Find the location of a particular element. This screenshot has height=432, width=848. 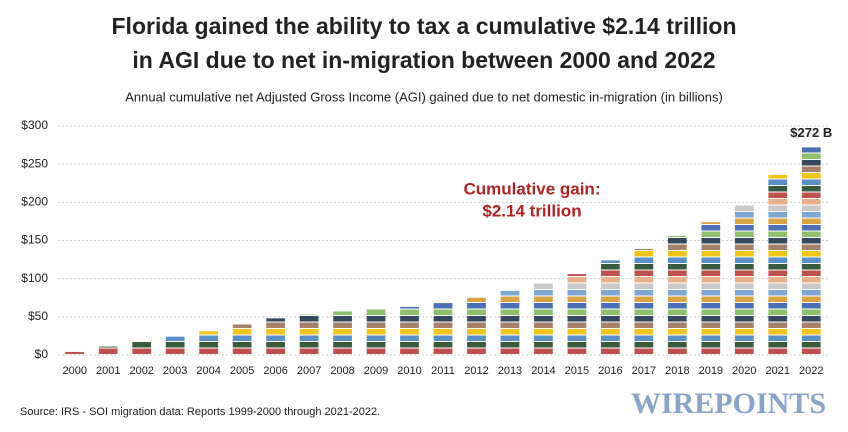

value-label: $272 B is located at coordinates (811, 132).